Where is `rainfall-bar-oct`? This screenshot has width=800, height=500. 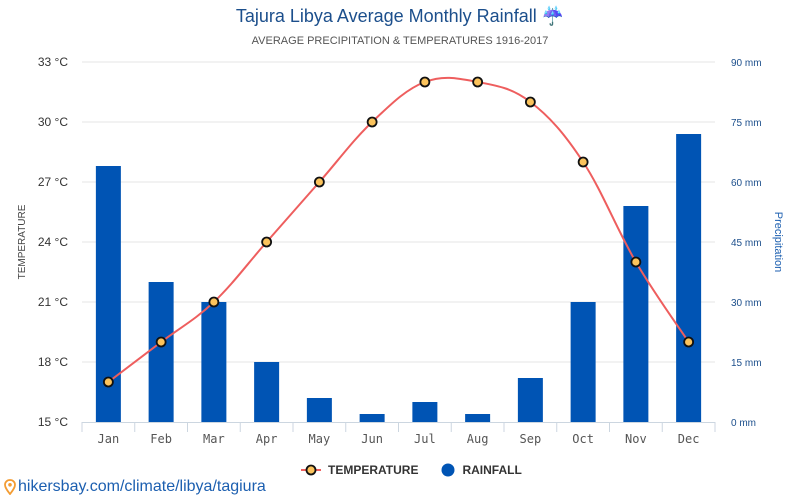 rainfall-bar-oct is located at coordinates (583, 362).